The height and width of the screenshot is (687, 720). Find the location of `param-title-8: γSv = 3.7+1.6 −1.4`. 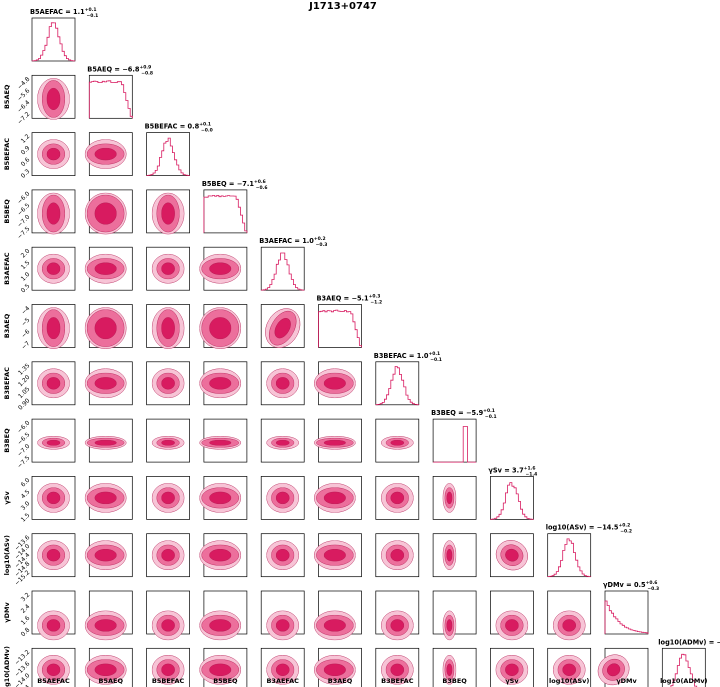

param-title-8: γSv = 3.7+1.6 −1.4 is located at coordinates (512, 471).